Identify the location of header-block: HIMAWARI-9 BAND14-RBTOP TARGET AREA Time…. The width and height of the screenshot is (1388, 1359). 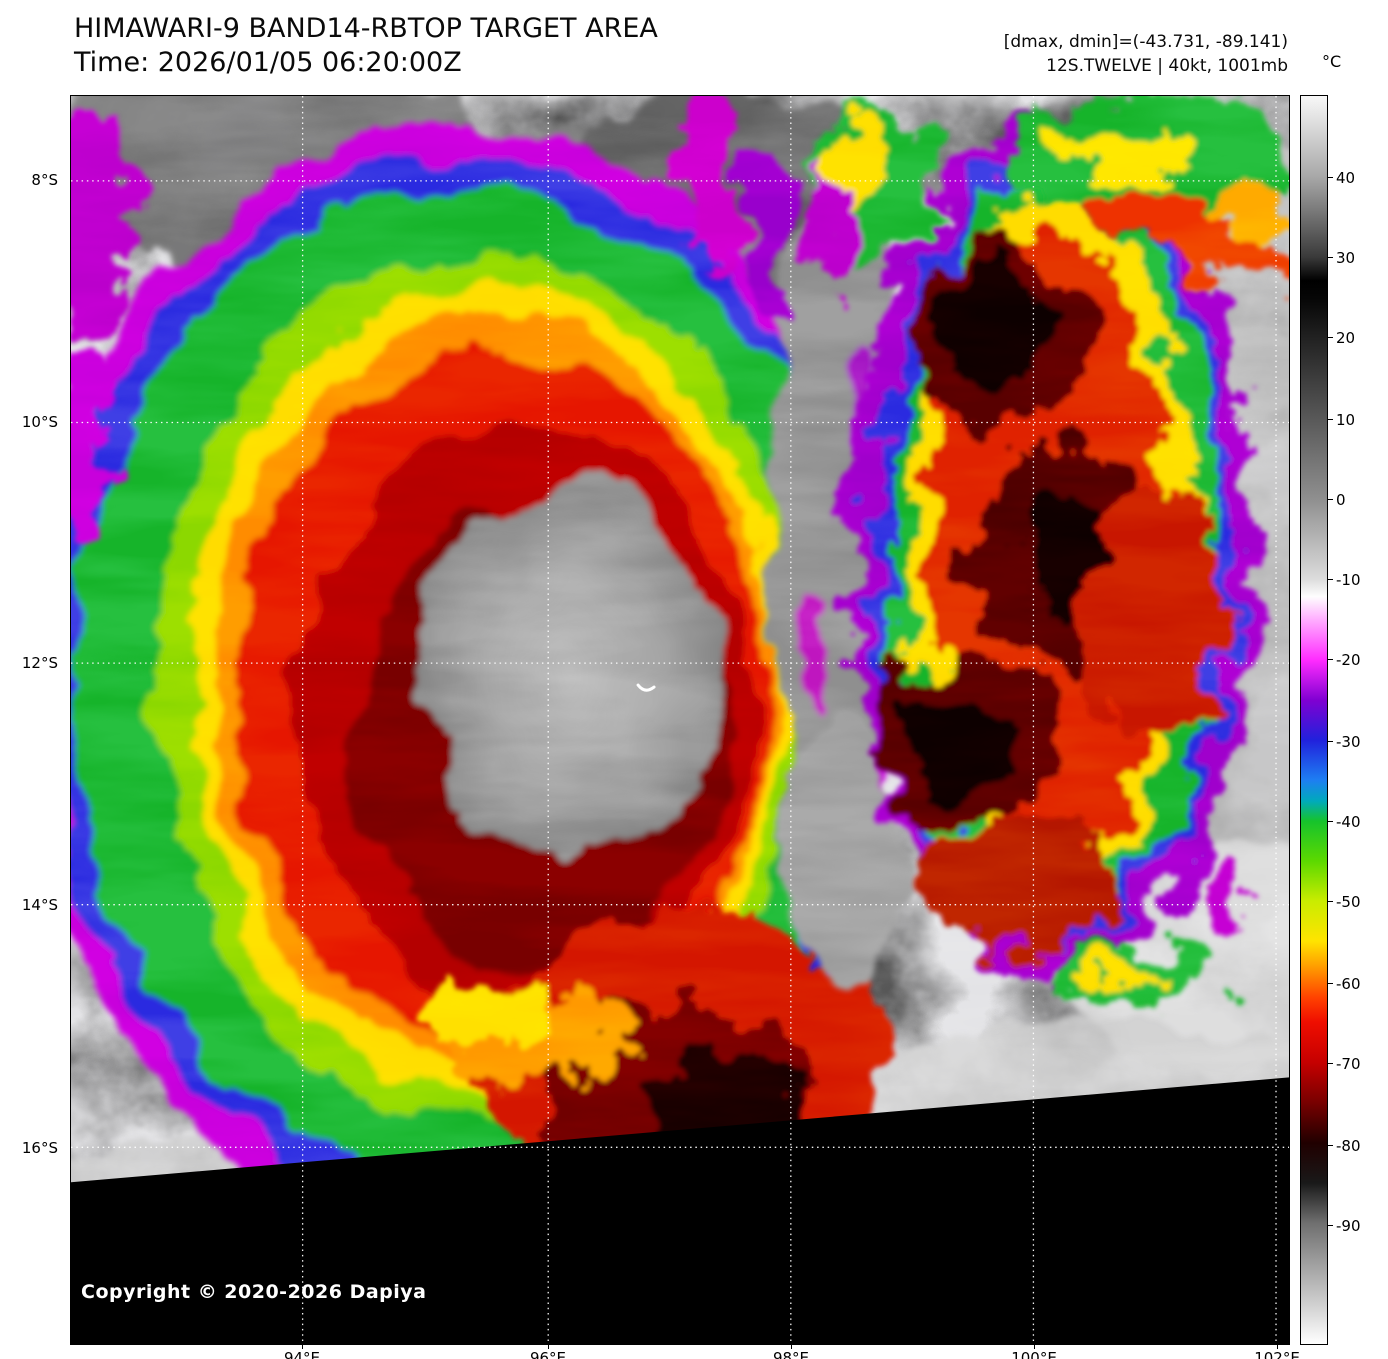
(366, 46).